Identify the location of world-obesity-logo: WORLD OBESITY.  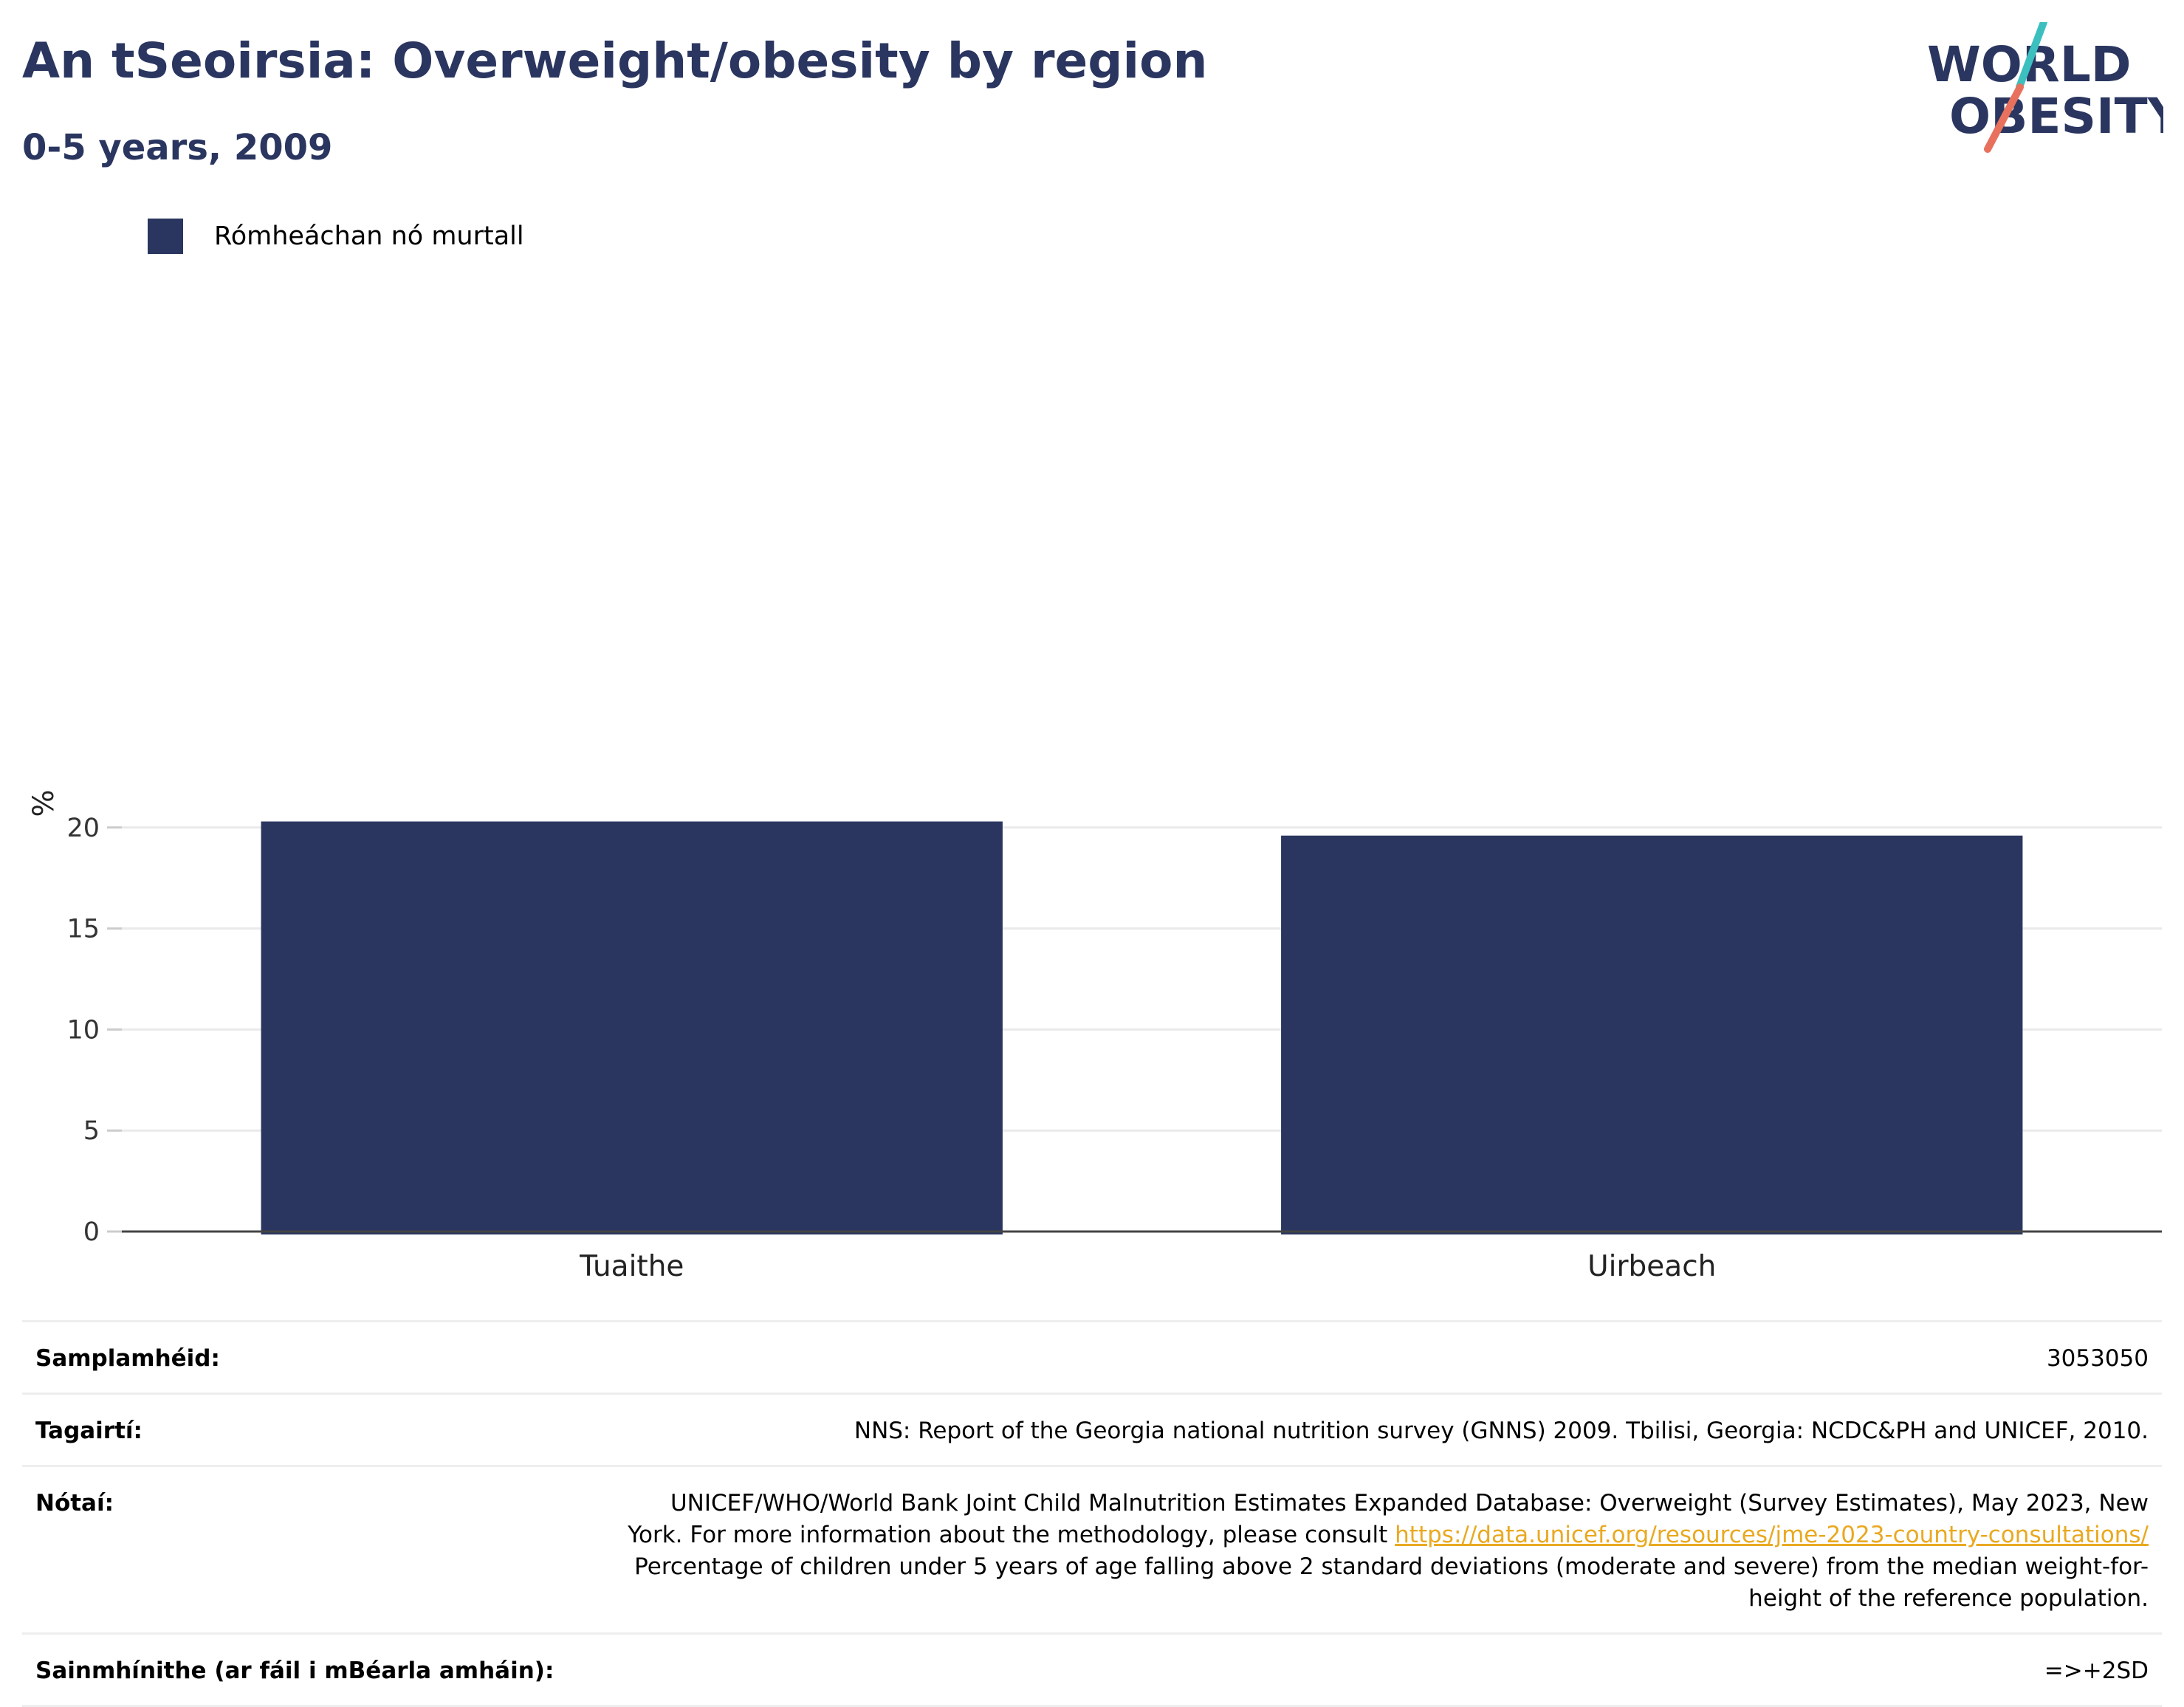
(2045, 87).